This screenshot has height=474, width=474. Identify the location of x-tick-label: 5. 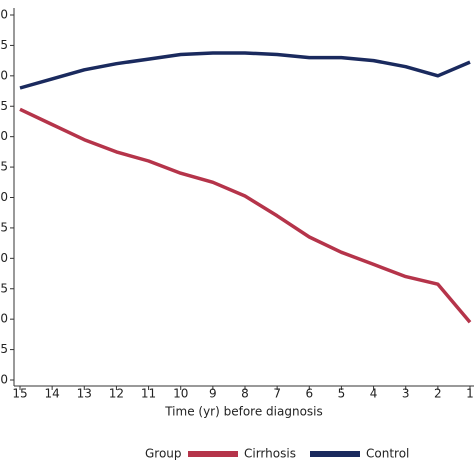
(342, 394).